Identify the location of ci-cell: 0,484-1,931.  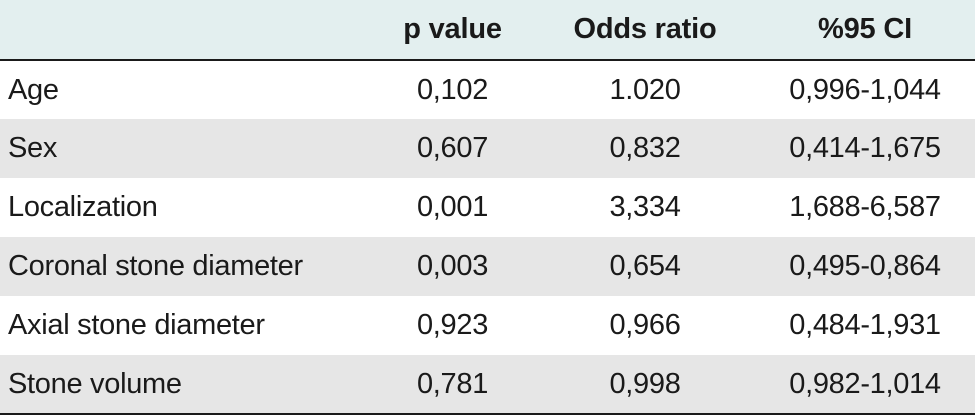
(865, 325).